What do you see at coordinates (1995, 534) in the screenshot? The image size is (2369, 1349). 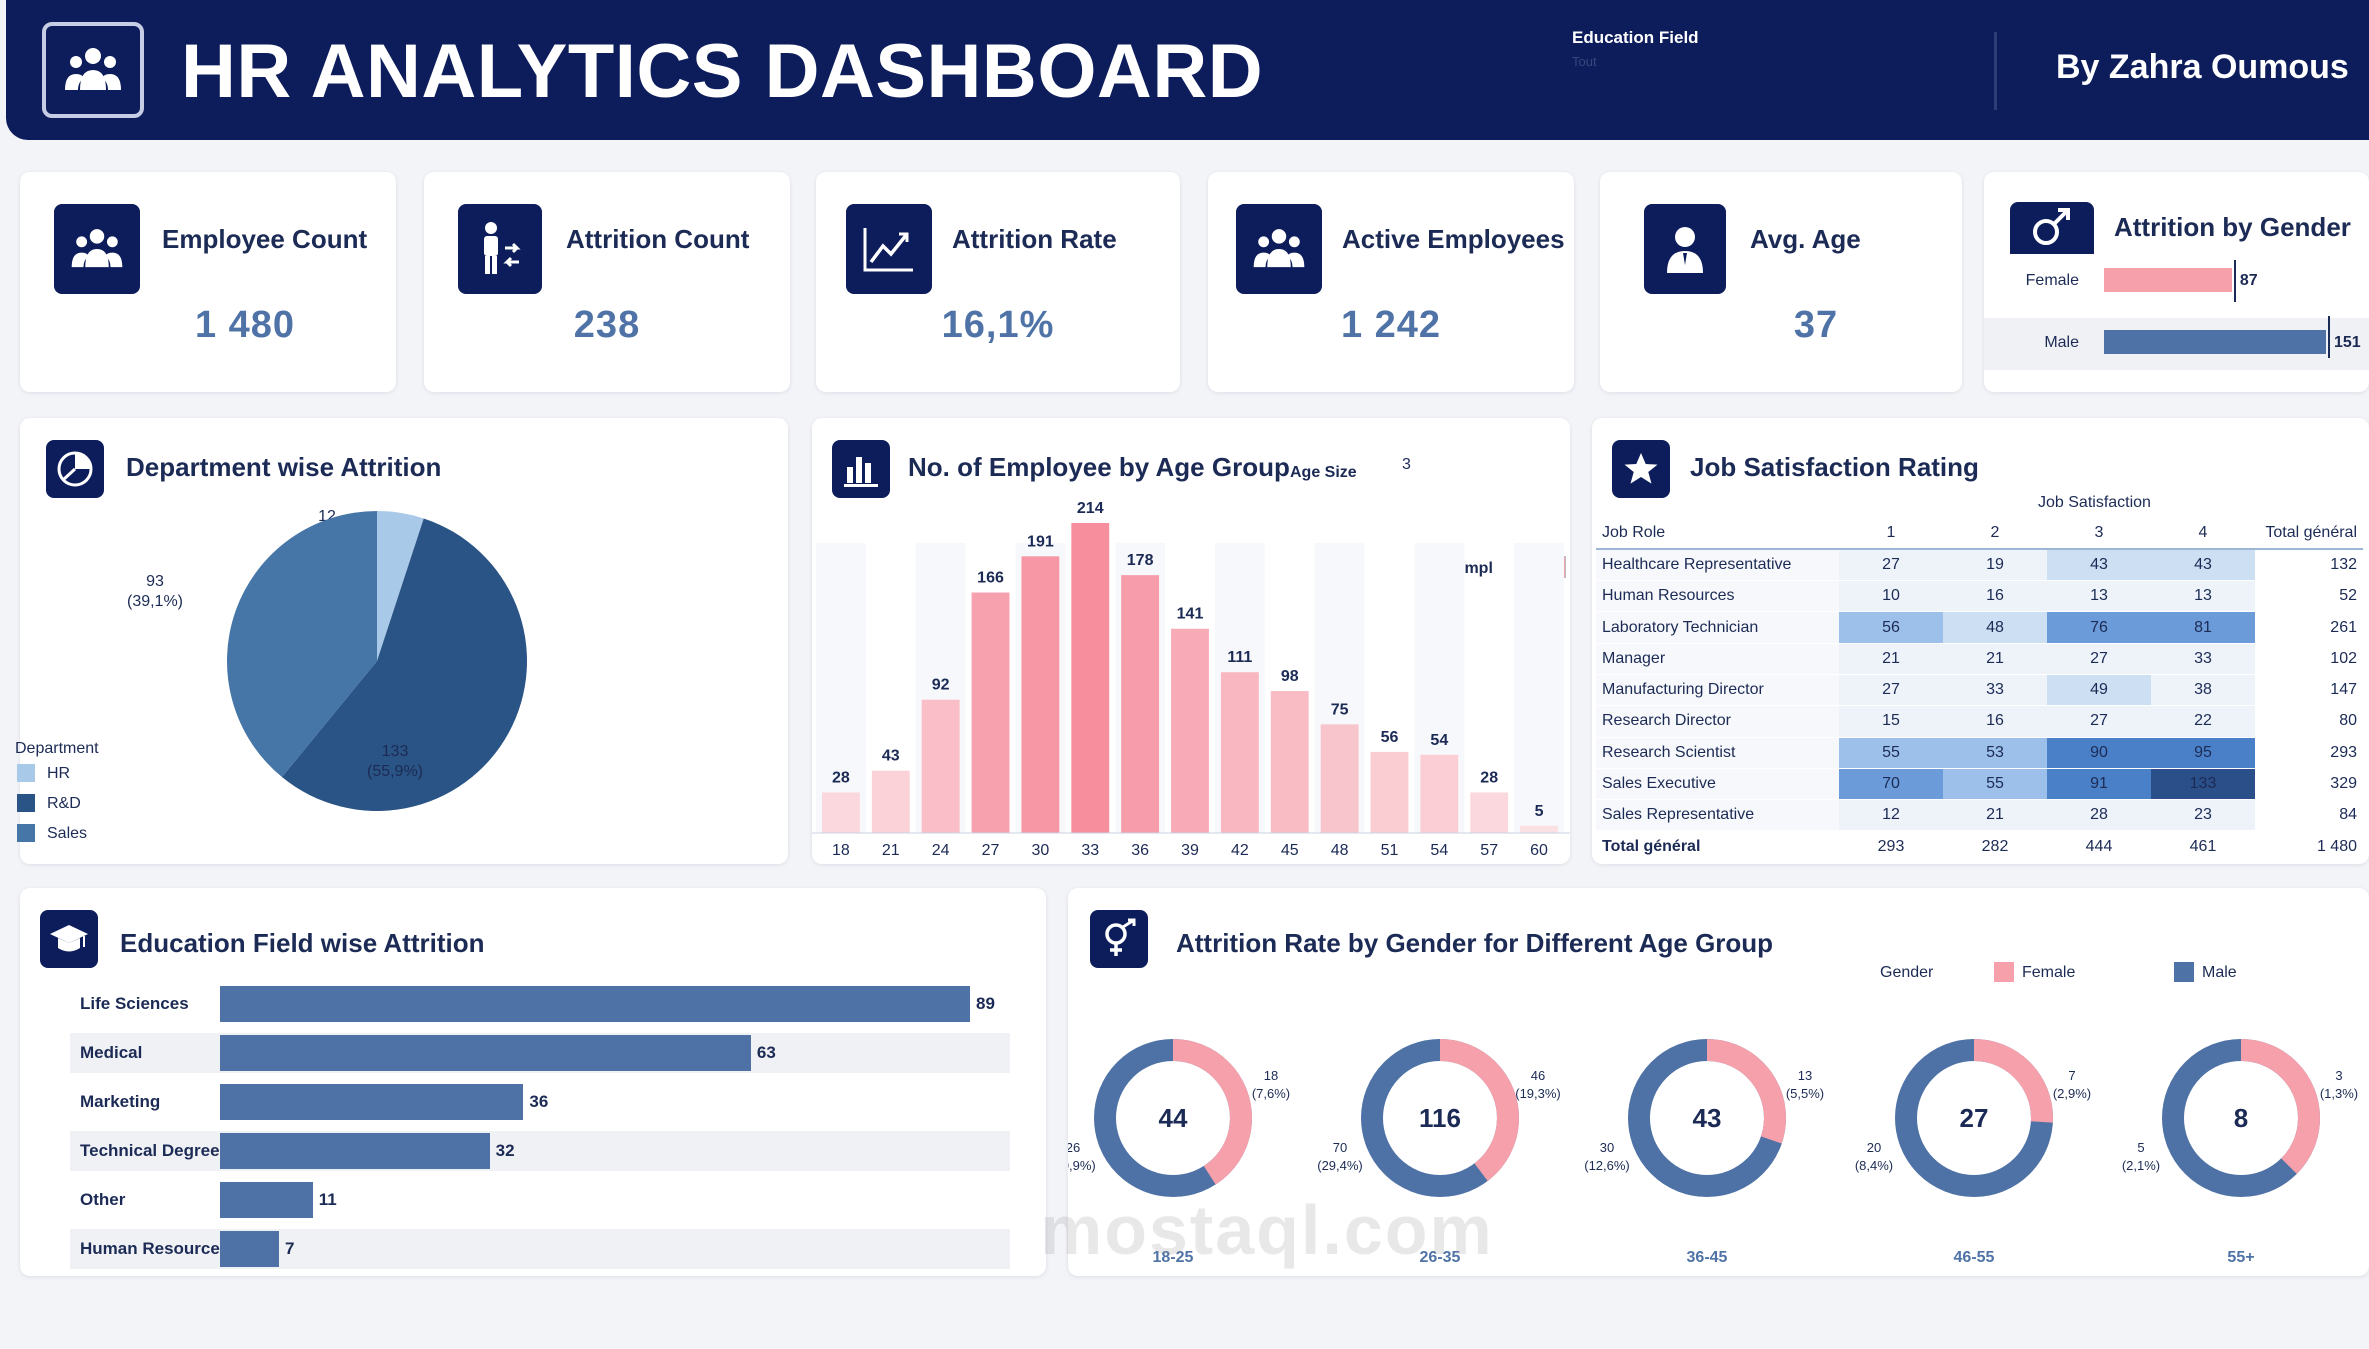 I see `column-header: 2` at bounding box center [1995, 534].